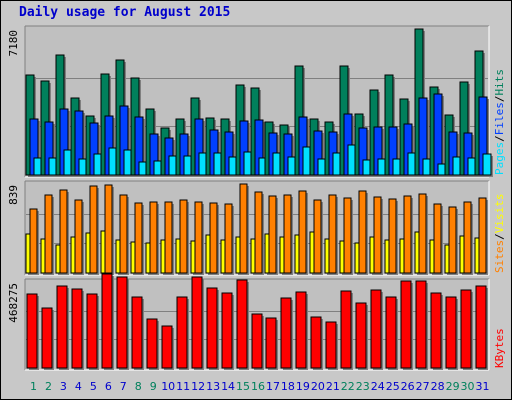  Describe the element at coordinates (438, 134) in the screenshot. I see `bar-files` at that location.